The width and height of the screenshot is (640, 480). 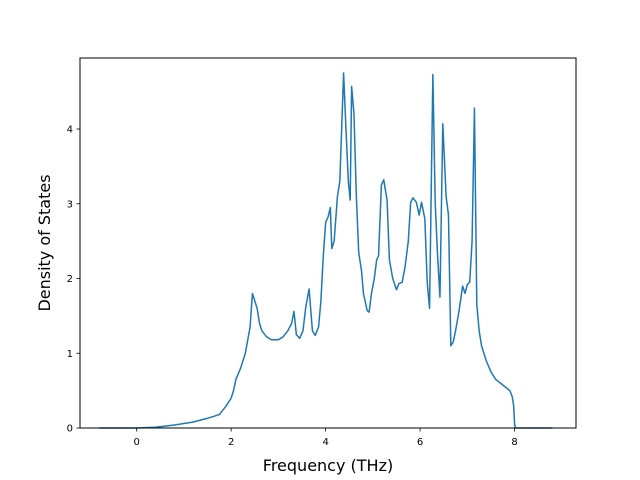 I want to click on x-tick-label: 4, so click(x=325, y=442).